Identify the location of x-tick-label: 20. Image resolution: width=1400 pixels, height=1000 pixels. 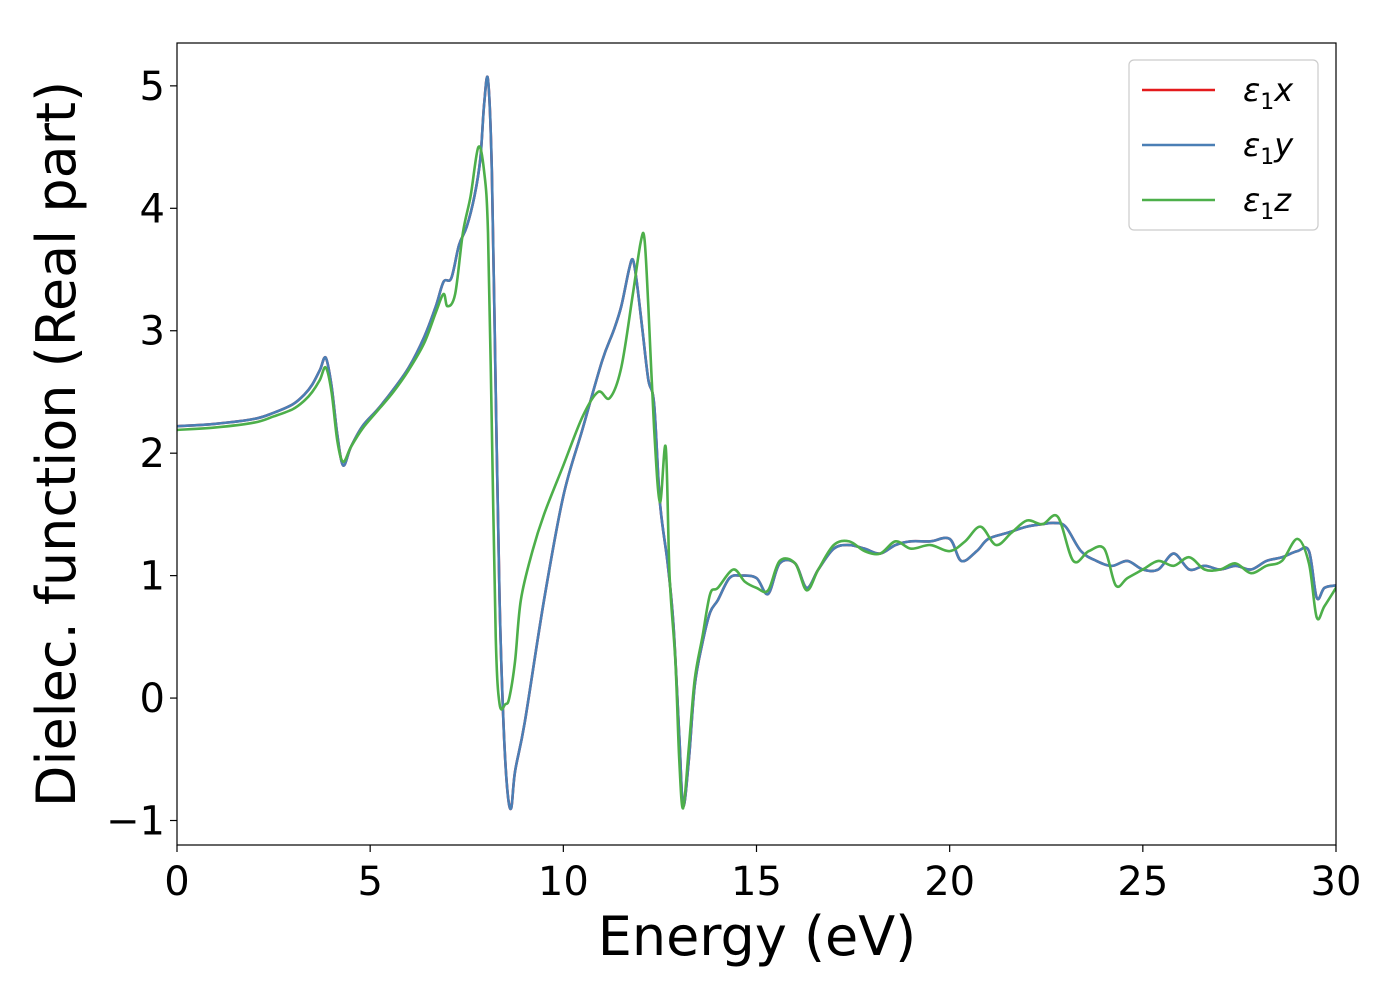
(949, 882).